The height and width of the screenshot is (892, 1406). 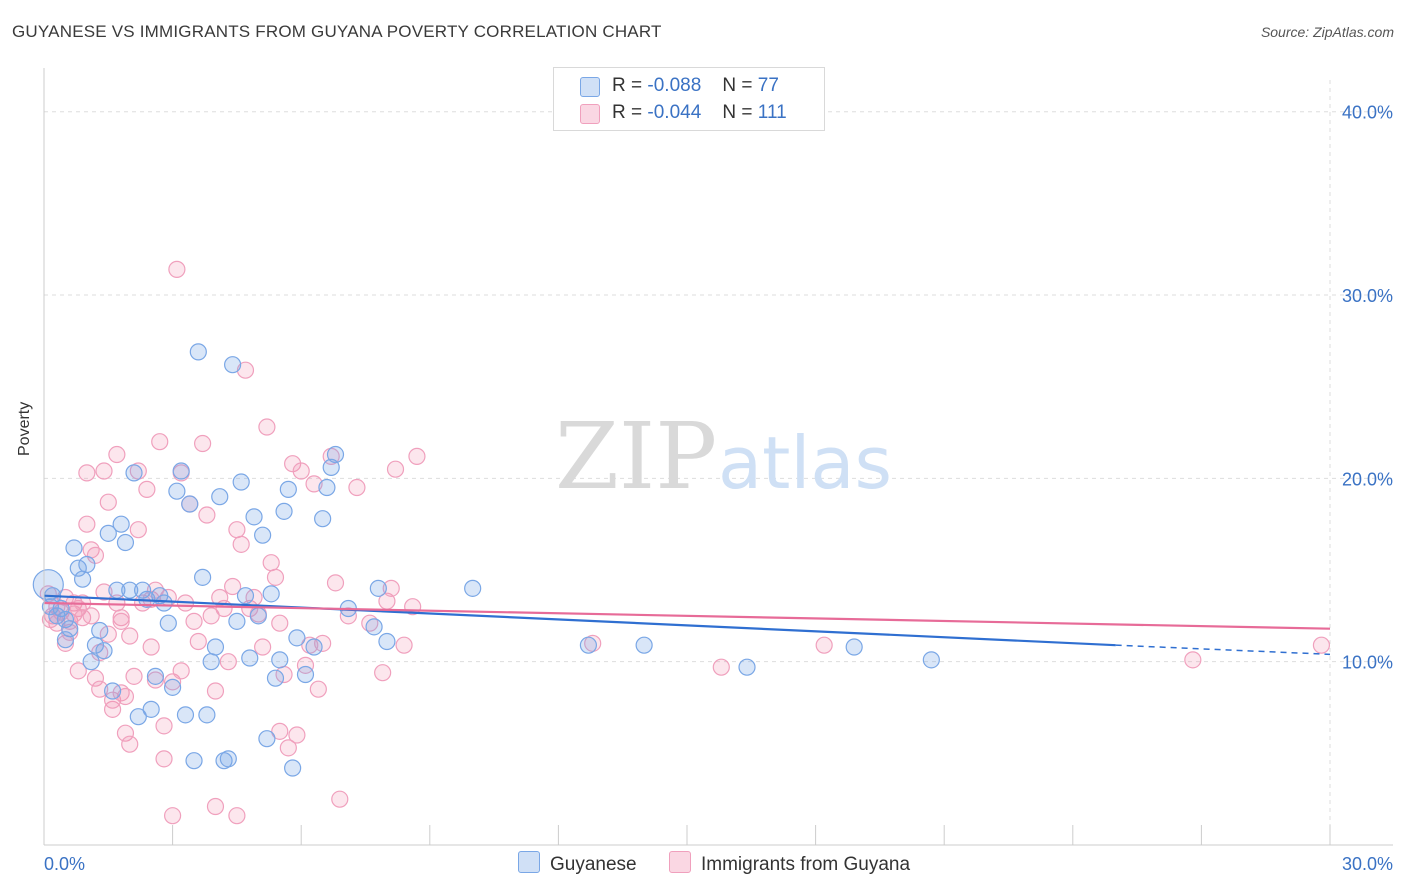 What do you see at coordinates (772, 112) in the screenshot?
I see `legend-n-value: 111` at bounding box center [772, 112].